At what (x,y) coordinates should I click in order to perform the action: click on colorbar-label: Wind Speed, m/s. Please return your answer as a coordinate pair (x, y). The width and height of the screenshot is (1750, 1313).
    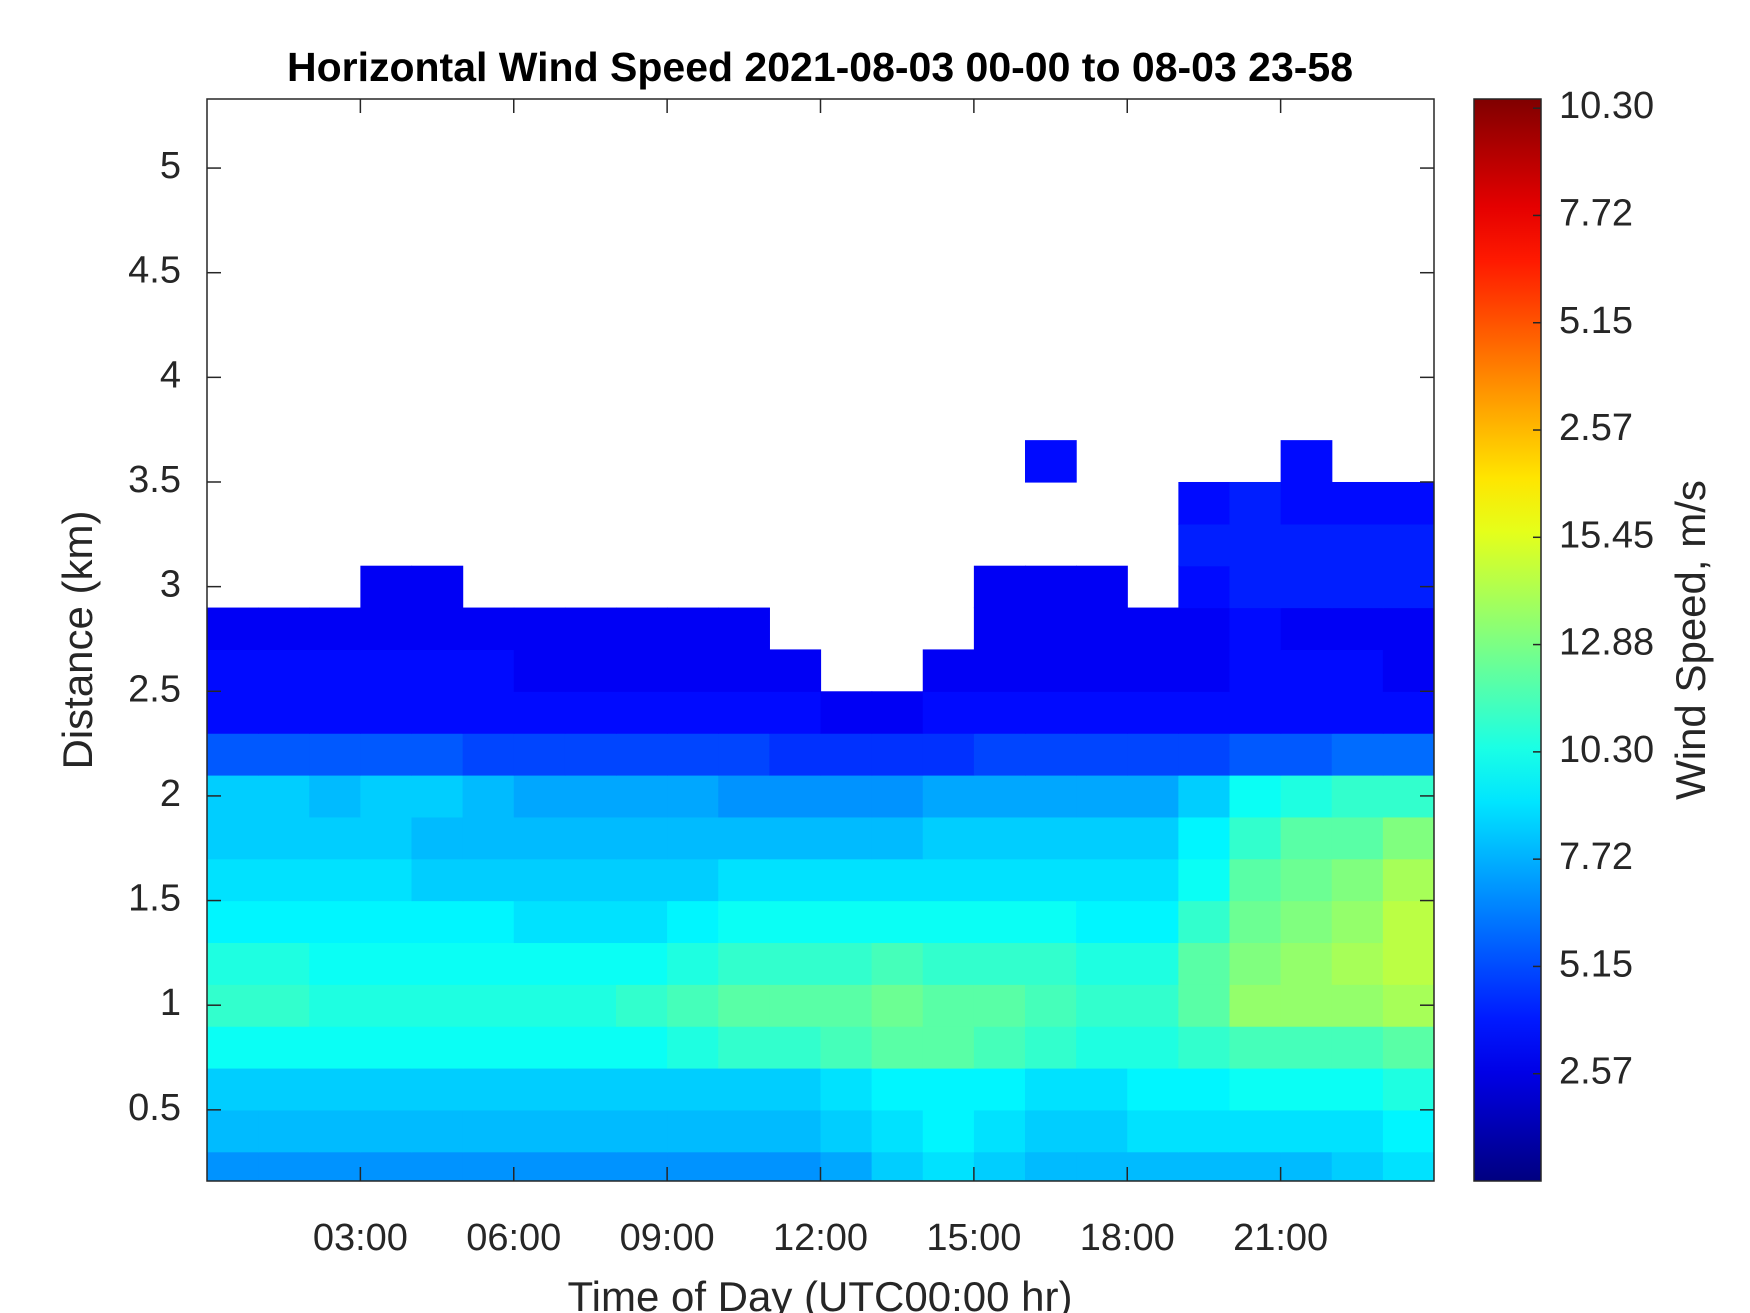
    Looking at the image, I should click on (1690, 640).